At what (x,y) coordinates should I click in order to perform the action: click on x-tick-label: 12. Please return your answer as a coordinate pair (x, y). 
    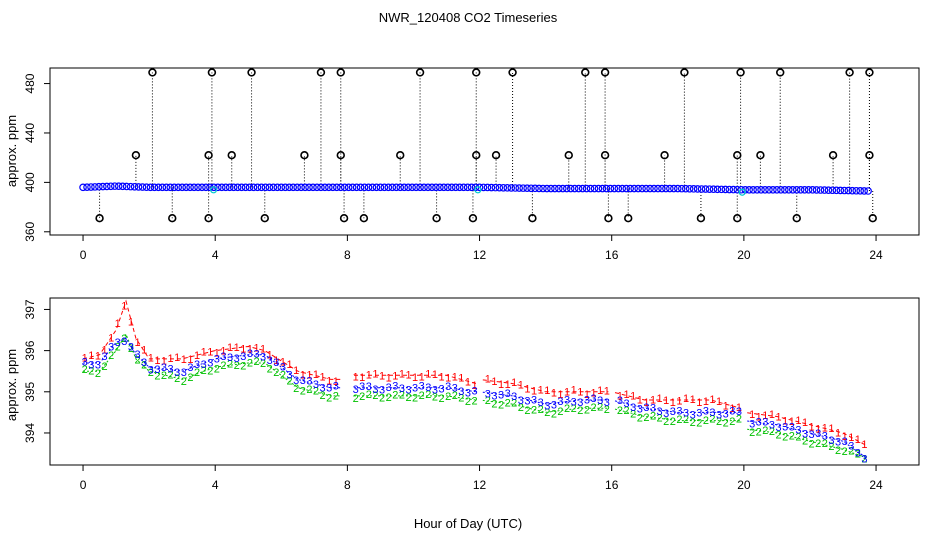
    Looking at the image, I should click on (480, 485).